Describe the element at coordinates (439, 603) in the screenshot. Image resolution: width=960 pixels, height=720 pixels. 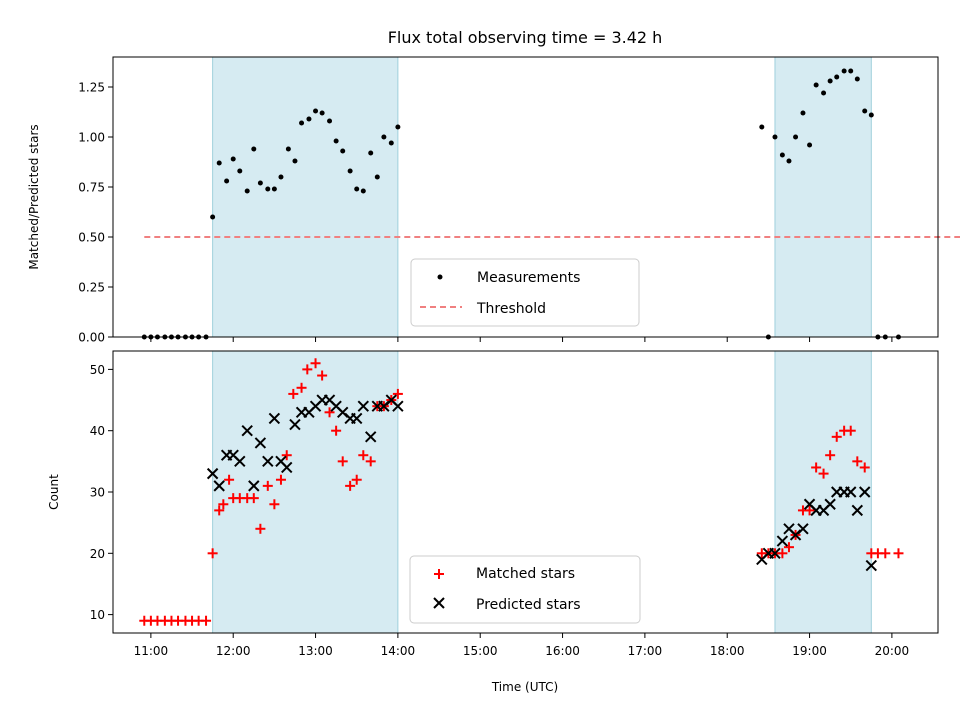
I see `predicted-legend-marker` at that location.